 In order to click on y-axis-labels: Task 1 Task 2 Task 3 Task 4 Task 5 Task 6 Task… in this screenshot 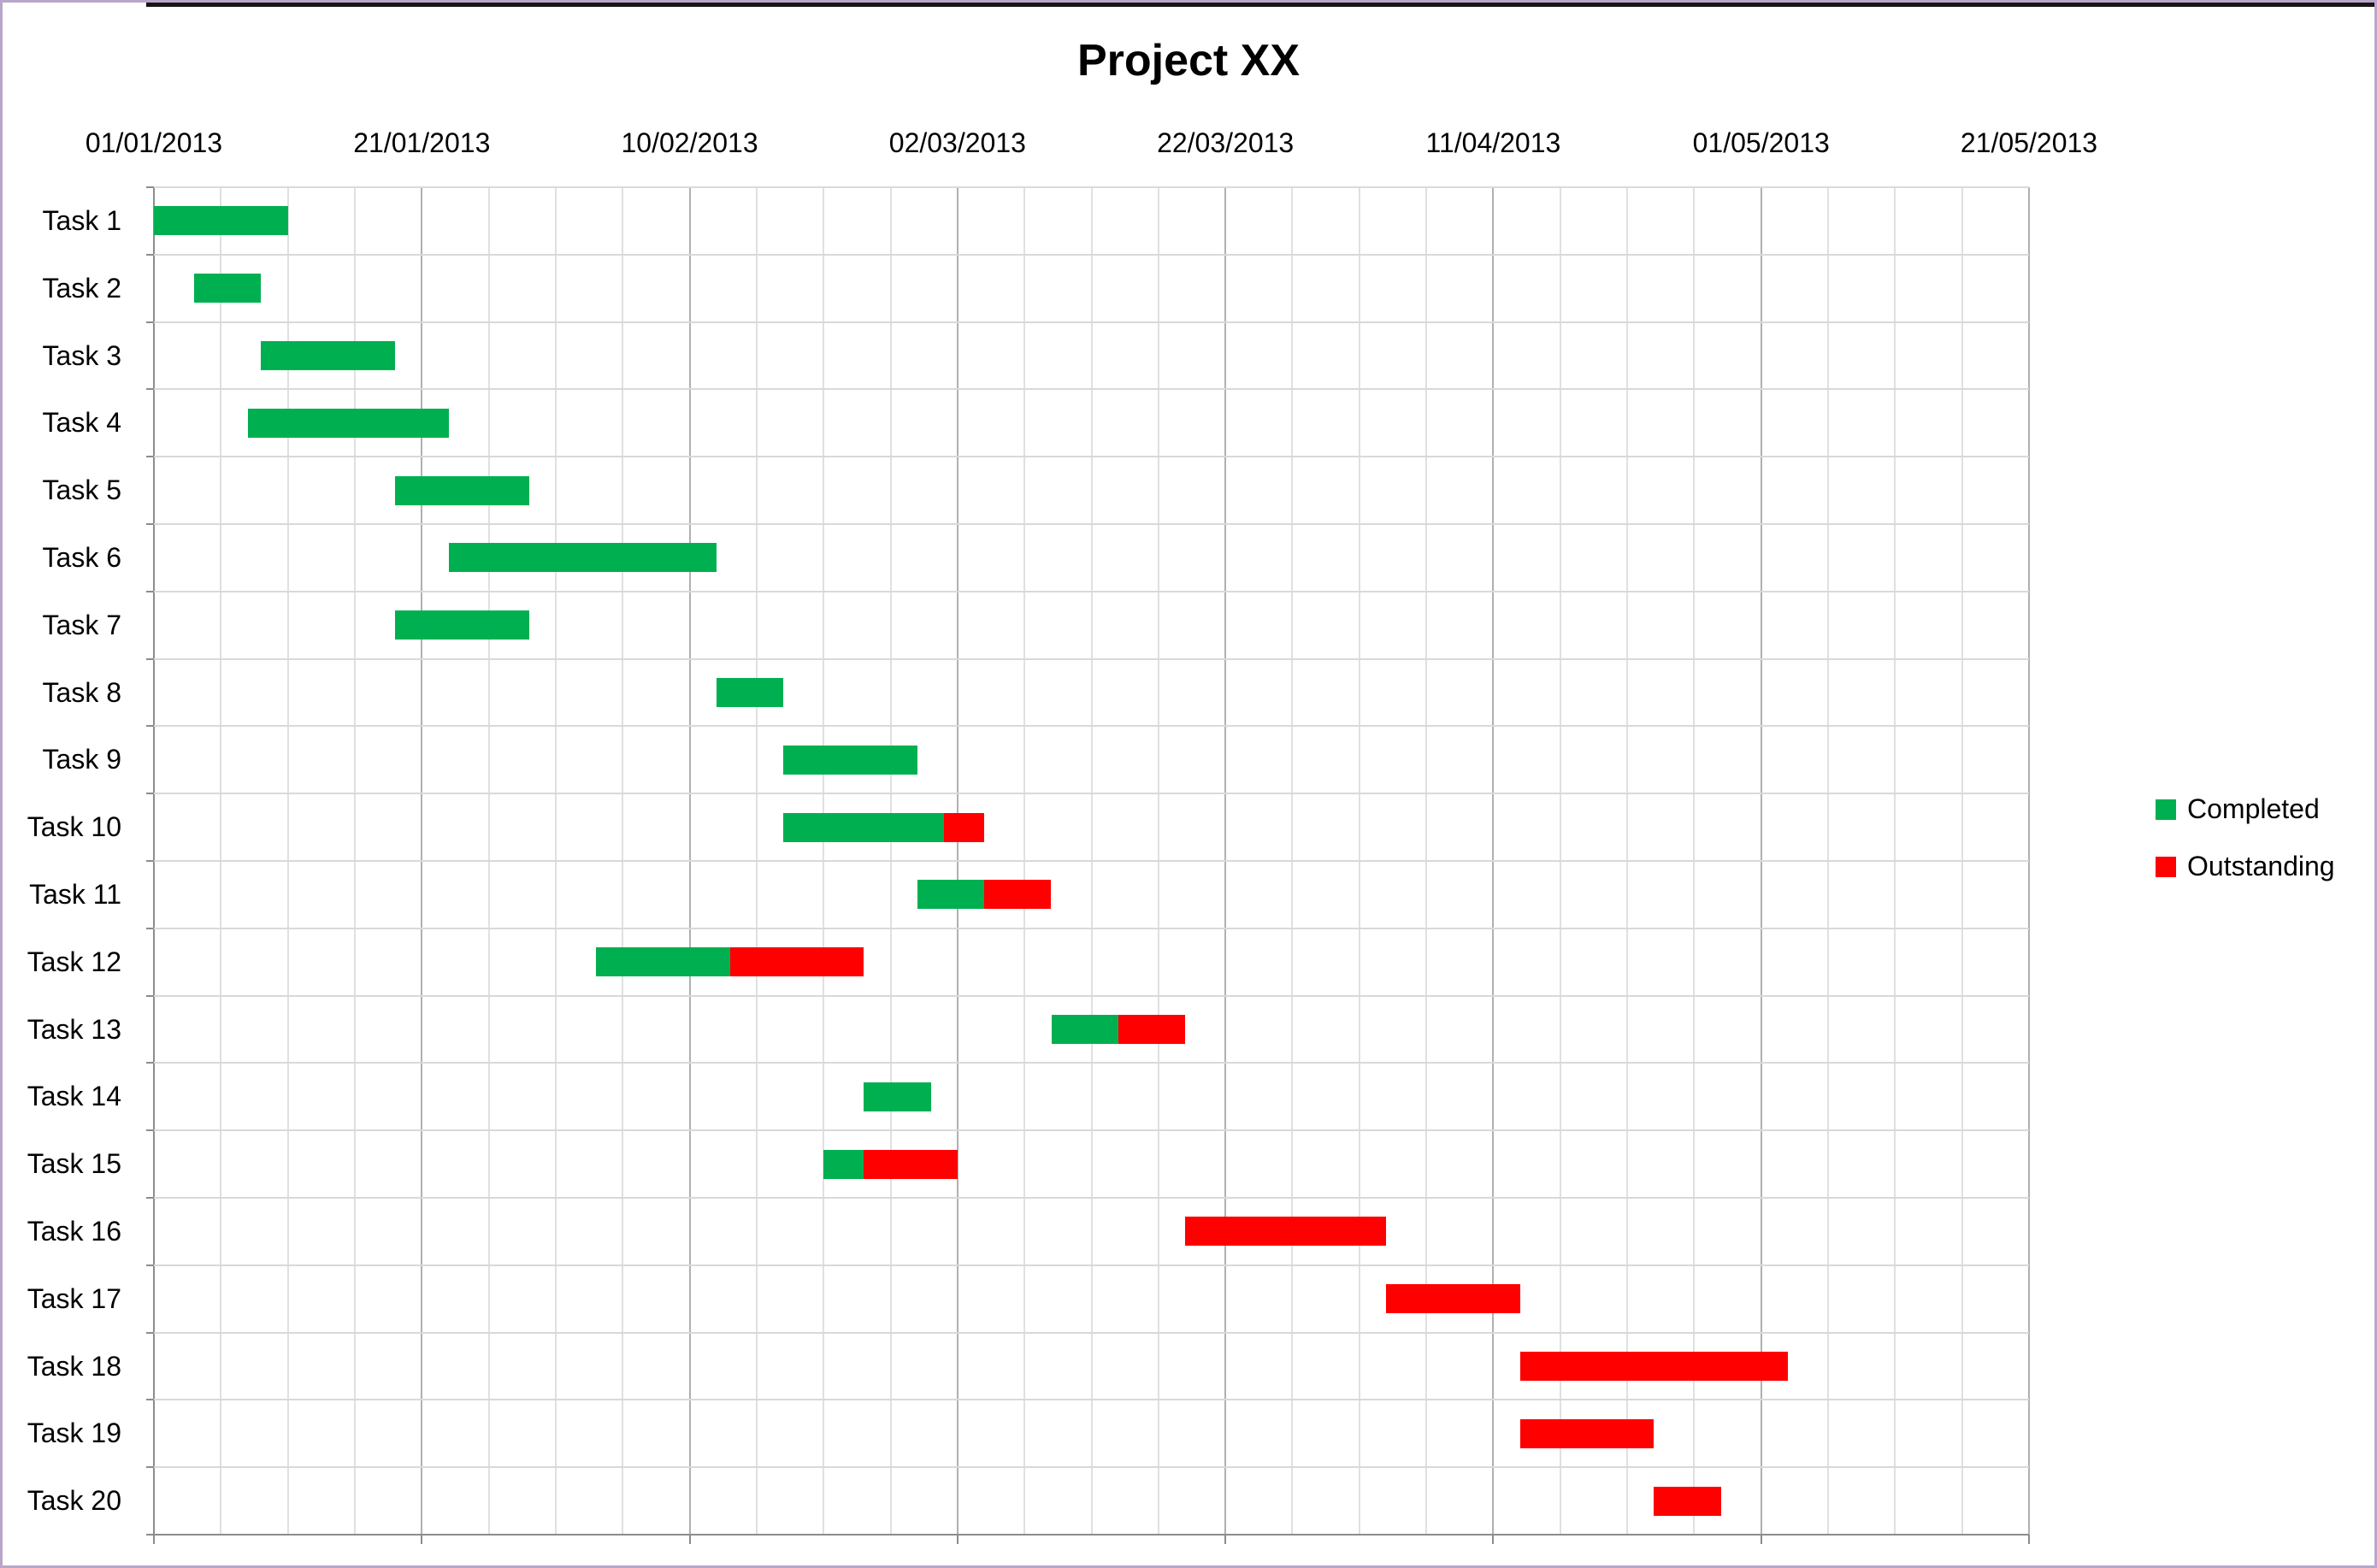, I will do `click(69, 861)`.